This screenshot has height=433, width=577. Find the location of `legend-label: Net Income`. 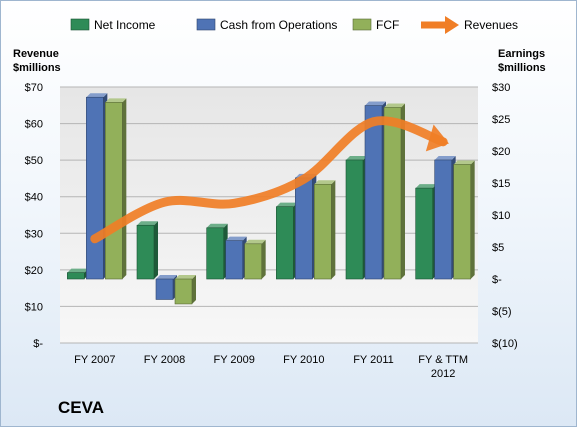

legend-label: Net Income is located at coordinates (125, 25).